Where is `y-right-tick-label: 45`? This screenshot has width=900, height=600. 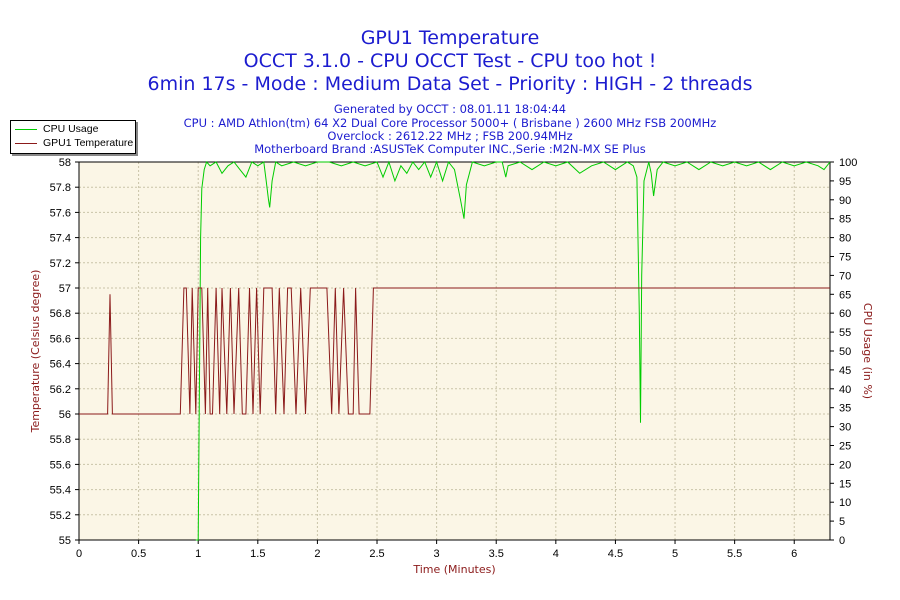 y-right-tick-label: 45 is located at coordinates (845, 371).